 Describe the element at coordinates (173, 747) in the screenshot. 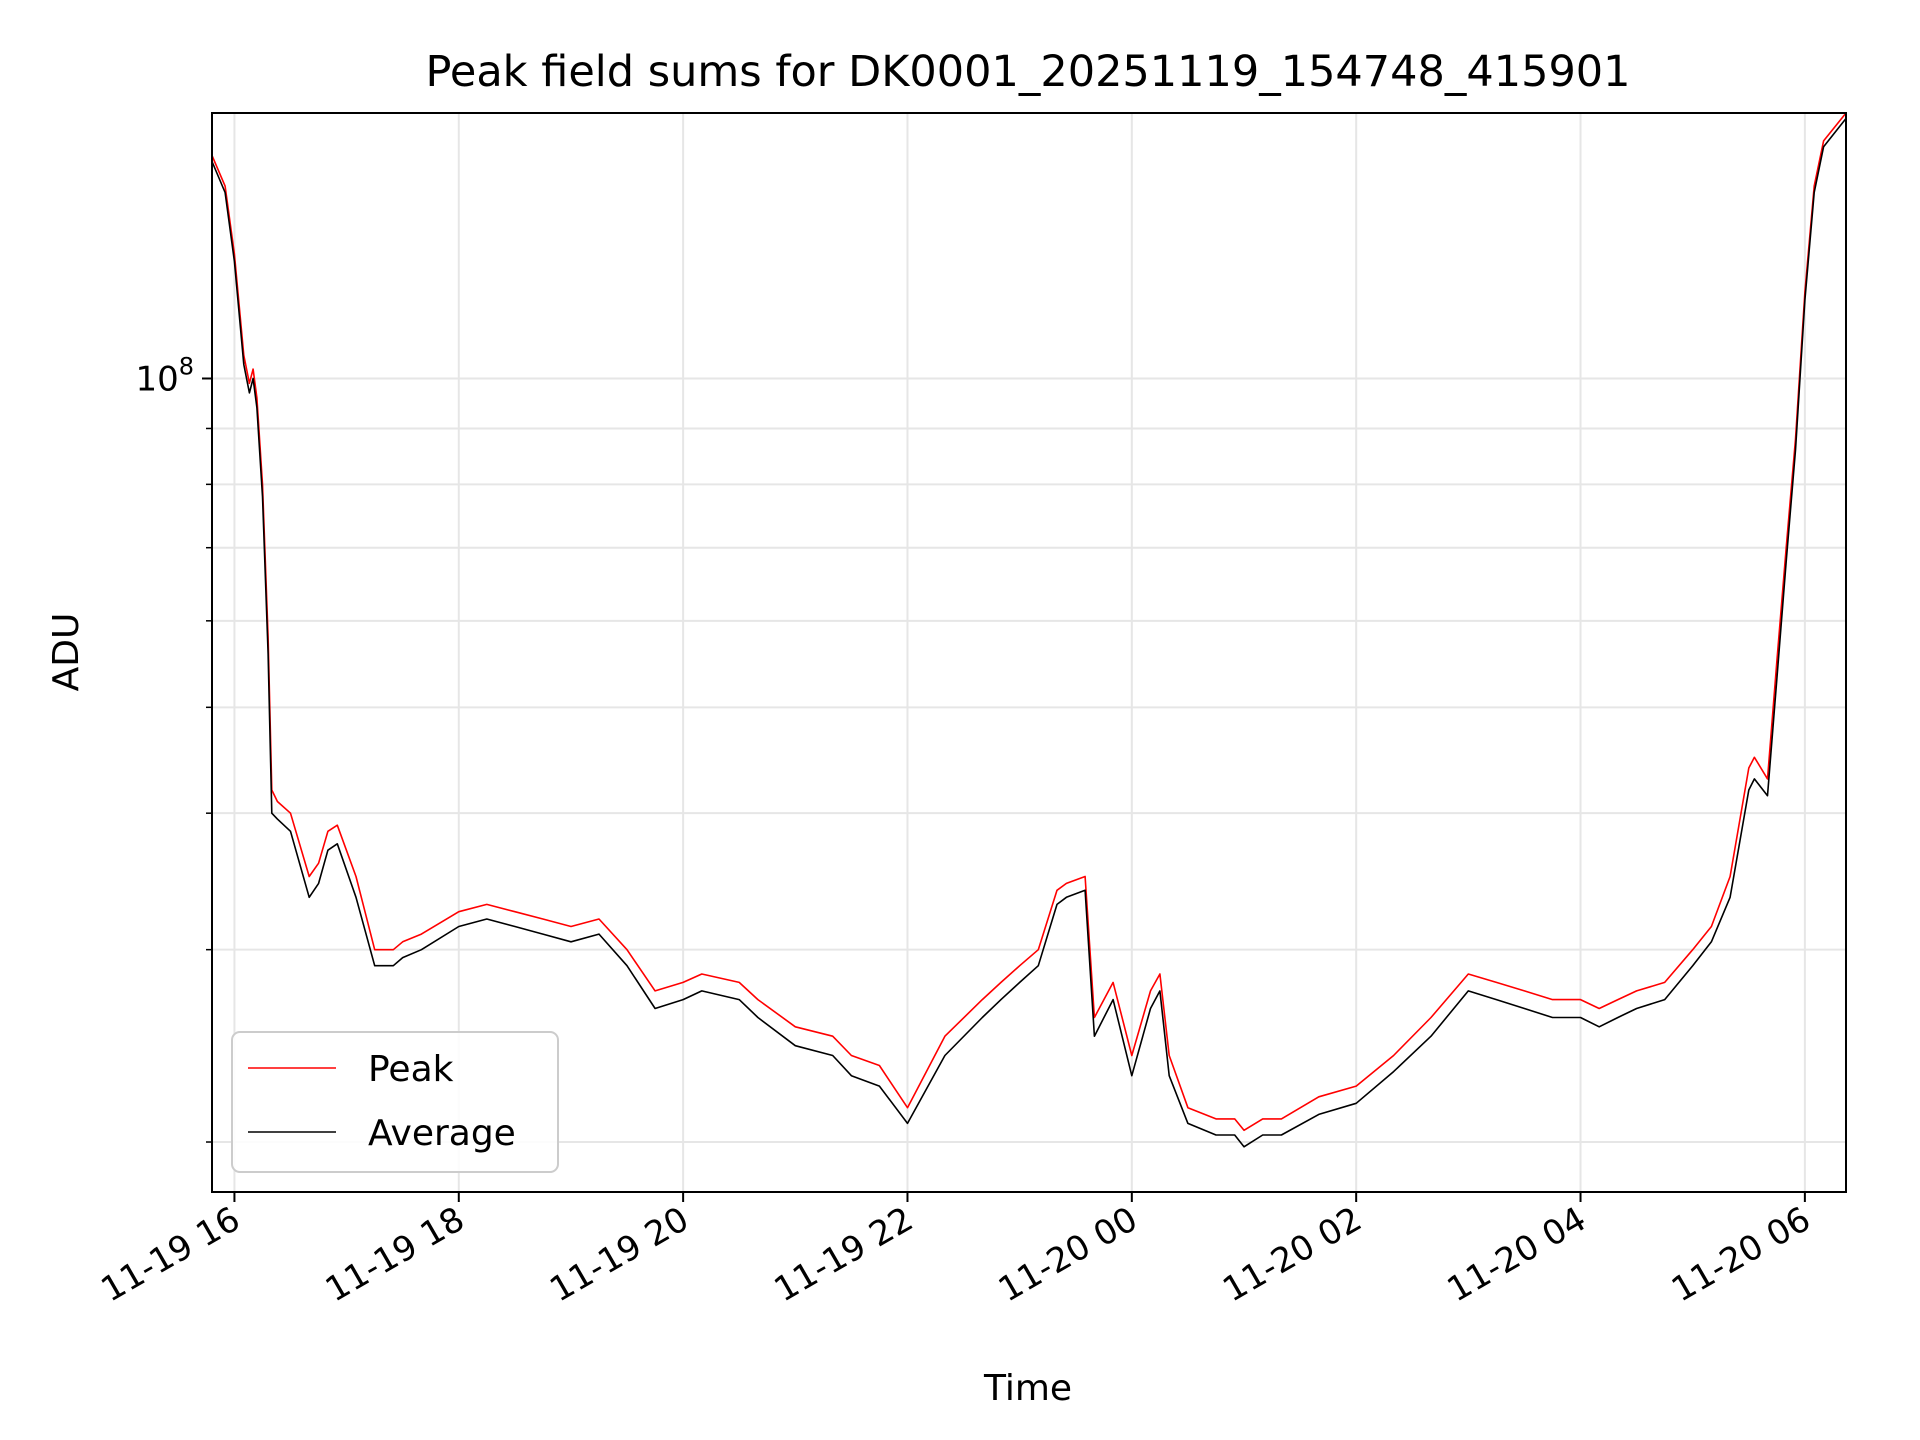

I see `y-axis: 108` at that location.